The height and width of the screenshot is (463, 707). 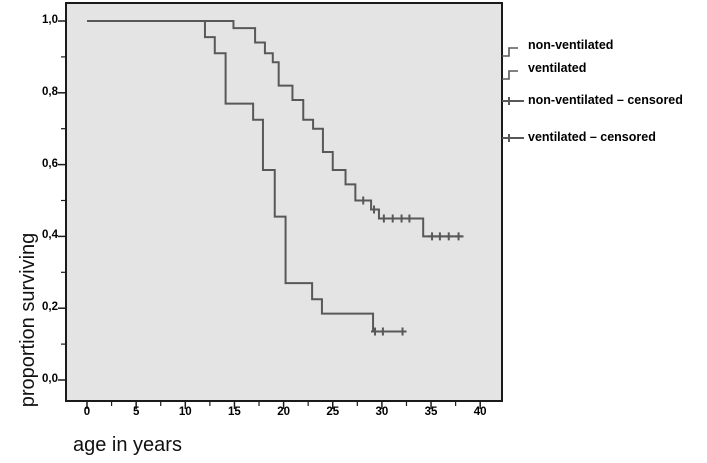 I want to click on legend-label-1: ventilated, so click(x=557, y=68).